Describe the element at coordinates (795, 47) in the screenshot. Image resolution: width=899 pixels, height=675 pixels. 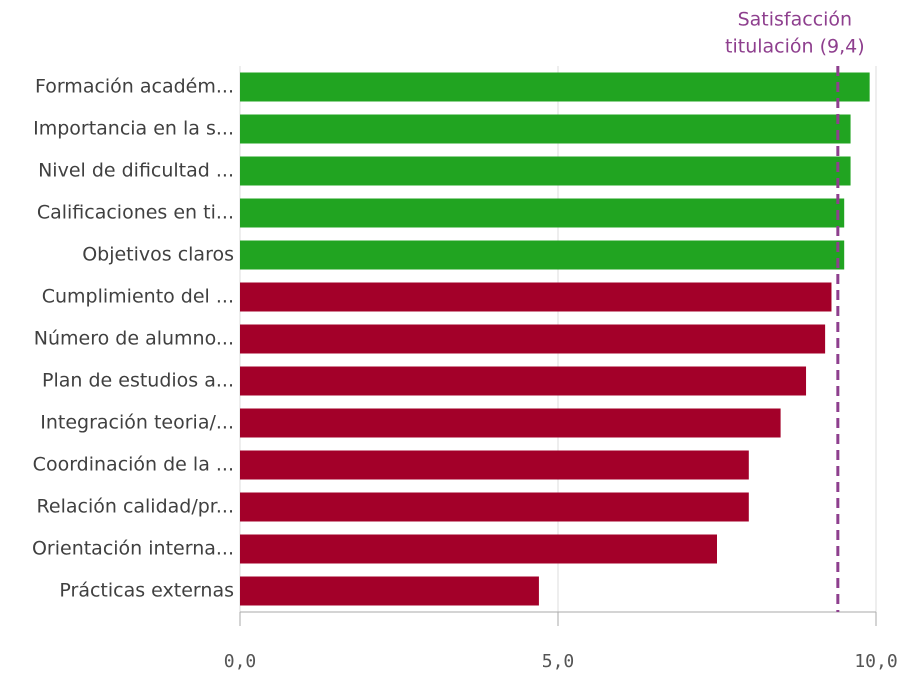
I see `reference-label: titulación (9,4)` at that location.